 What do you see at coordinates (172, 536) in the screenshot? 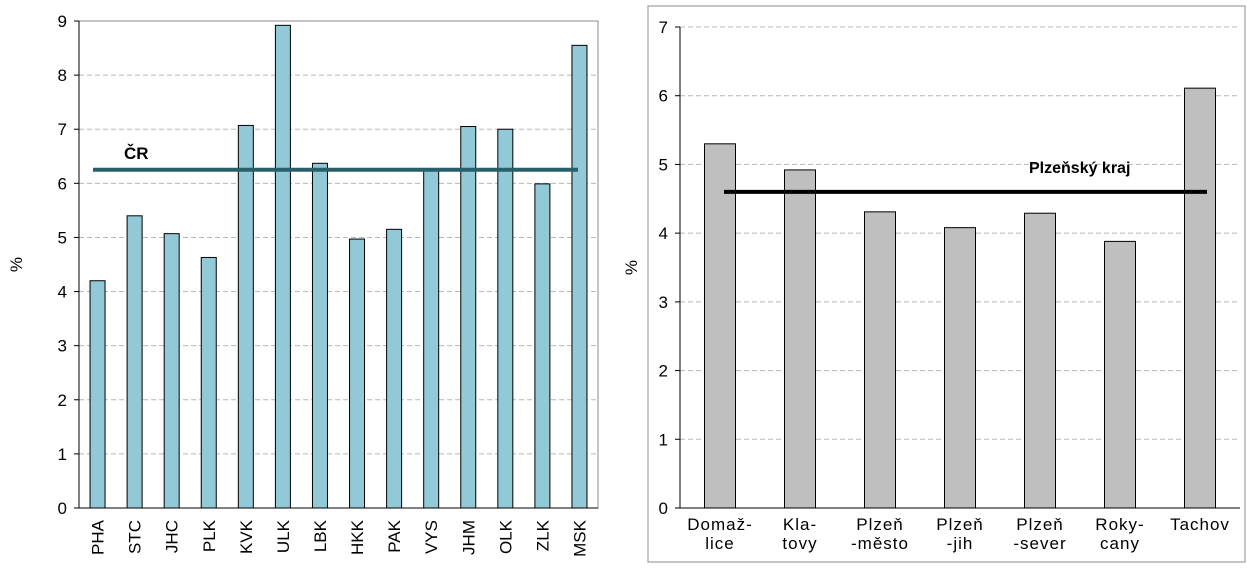
I see `x-tick-label: JHC` at bounding box center [172, 536].